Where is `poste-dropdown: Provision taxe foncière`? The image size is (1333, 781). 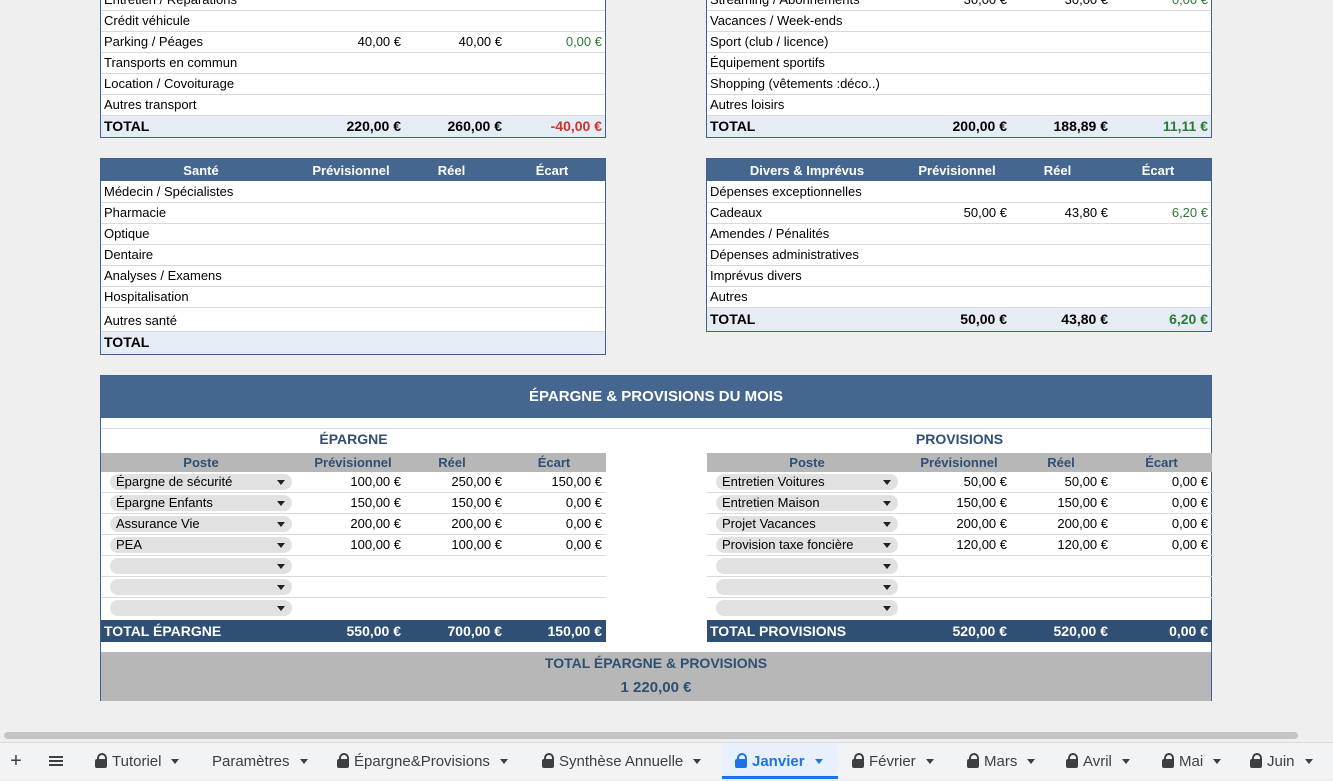
poste-dropdown: Provision taxe foncière is located at coordinates (807, 545).